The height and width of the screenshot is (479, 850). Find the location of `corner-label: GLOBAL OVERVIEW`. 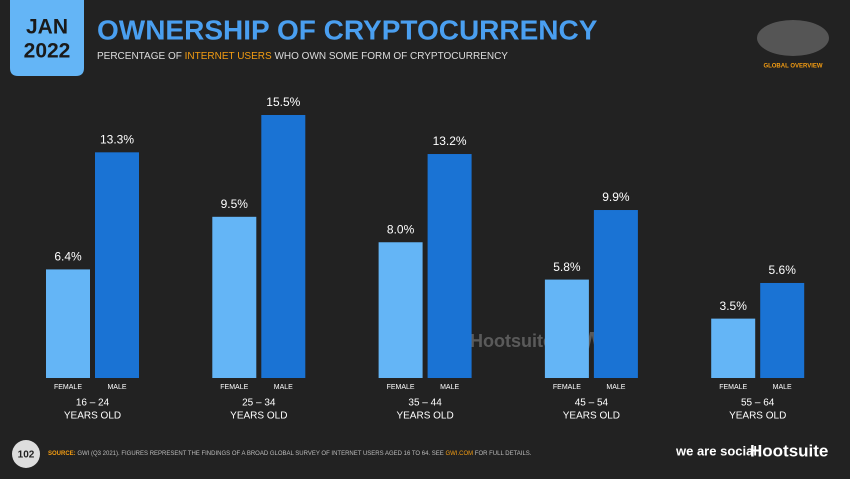

corner-label: GLOBAL OVERVIEW is located at coordinates (792, 67).